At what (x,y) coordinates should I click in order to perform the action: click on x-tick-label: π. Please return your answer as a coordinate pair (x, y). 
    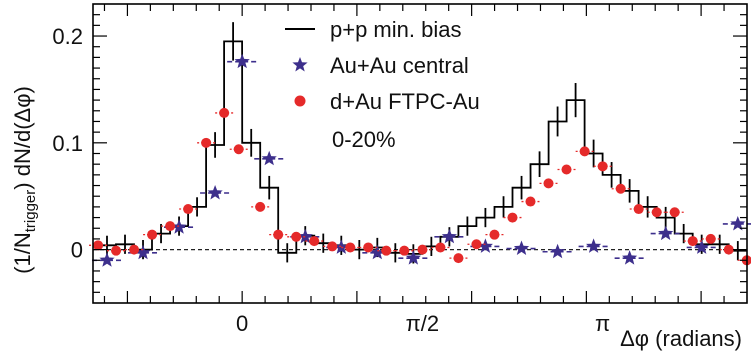
    Looking at the image, I should click on (602, 323).